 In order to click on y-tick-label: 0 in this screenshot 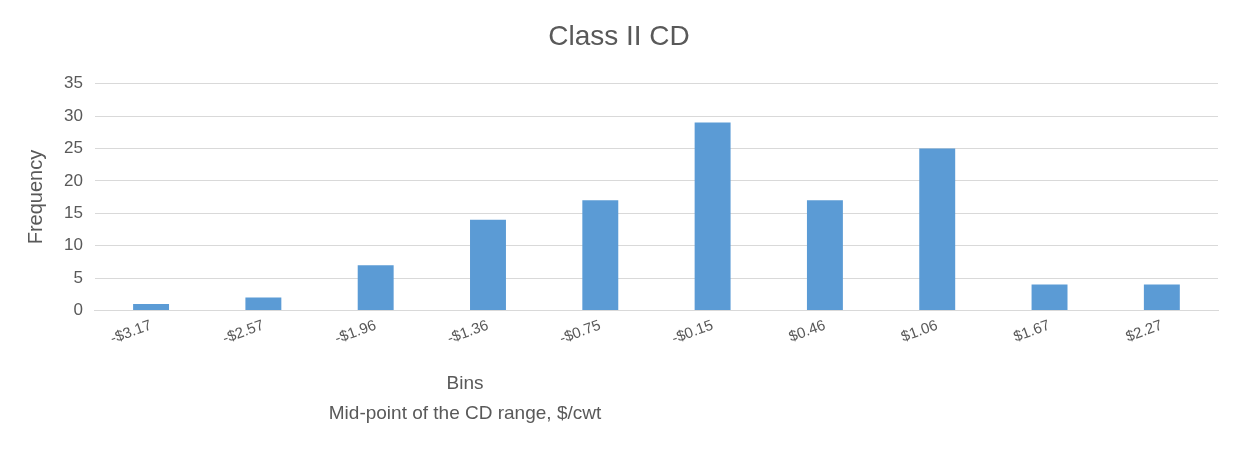, I will do `click(78, 310)`.